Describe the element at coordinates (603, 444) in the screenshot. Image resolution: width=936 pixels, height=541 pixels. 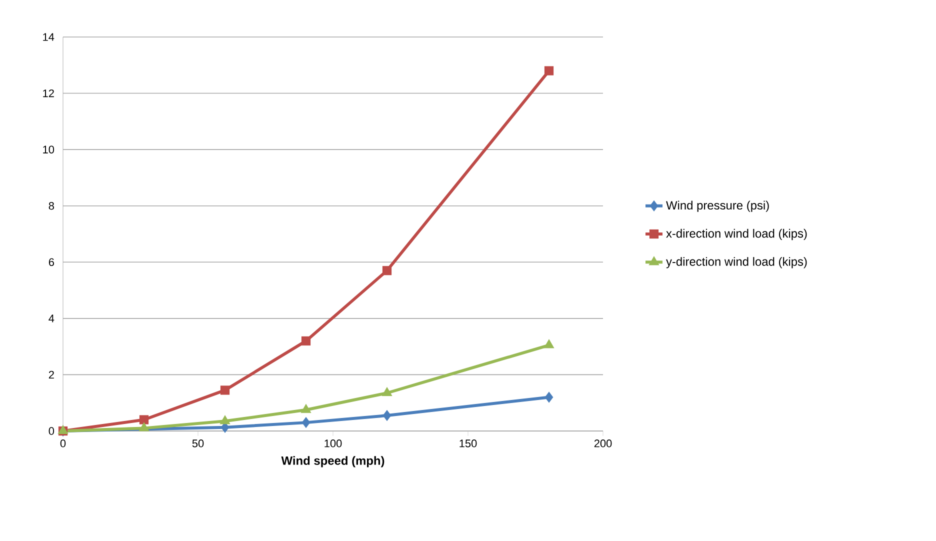
I see `x-tick-label: 200` at that location.